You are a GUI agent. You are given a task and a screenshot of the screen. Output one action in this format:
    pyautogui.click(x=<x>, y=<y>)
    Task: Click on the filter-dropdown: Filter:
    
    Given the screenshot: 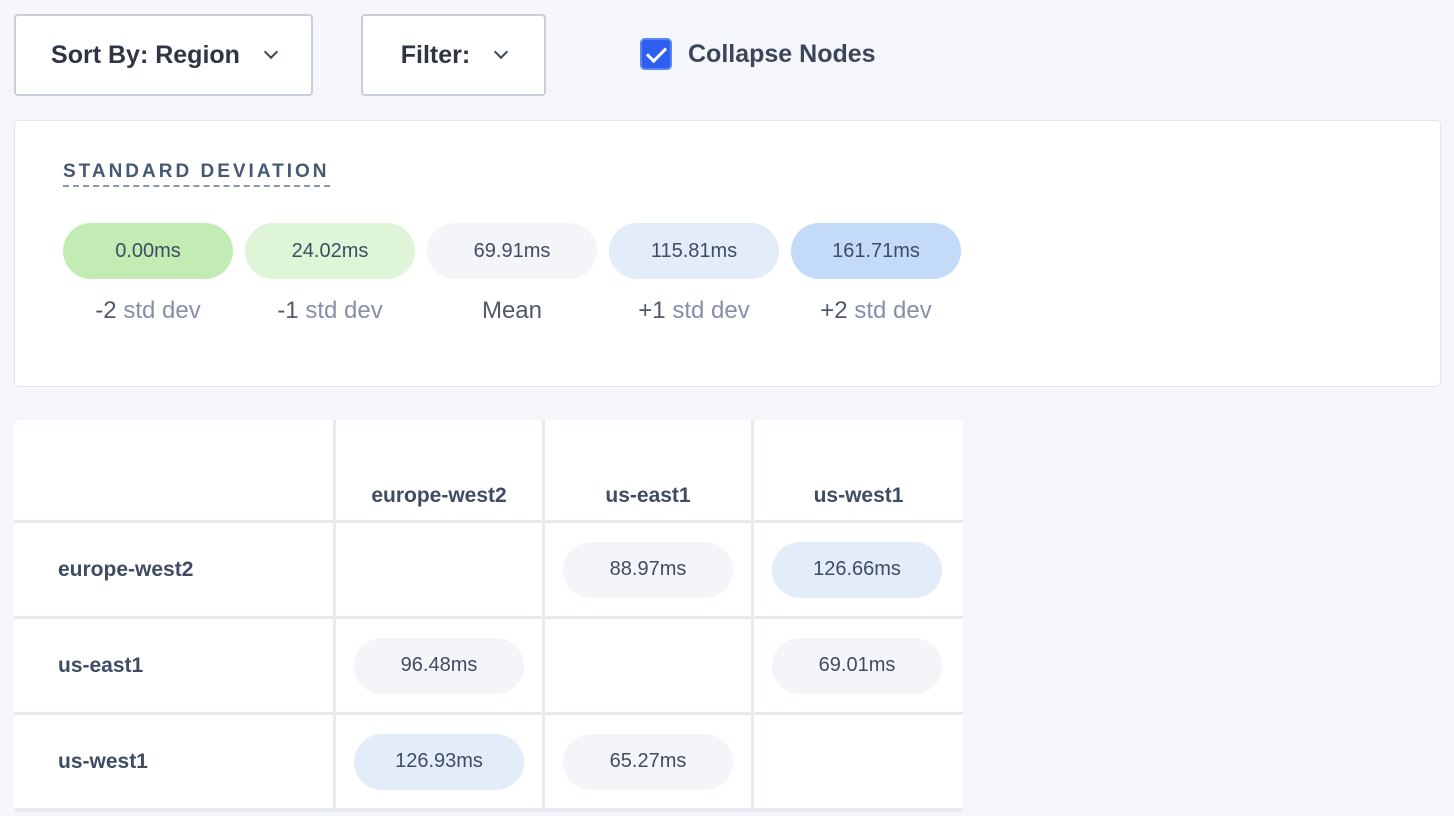 What is the action you would take?
    pyautogui.click(x=453, y=55)
    